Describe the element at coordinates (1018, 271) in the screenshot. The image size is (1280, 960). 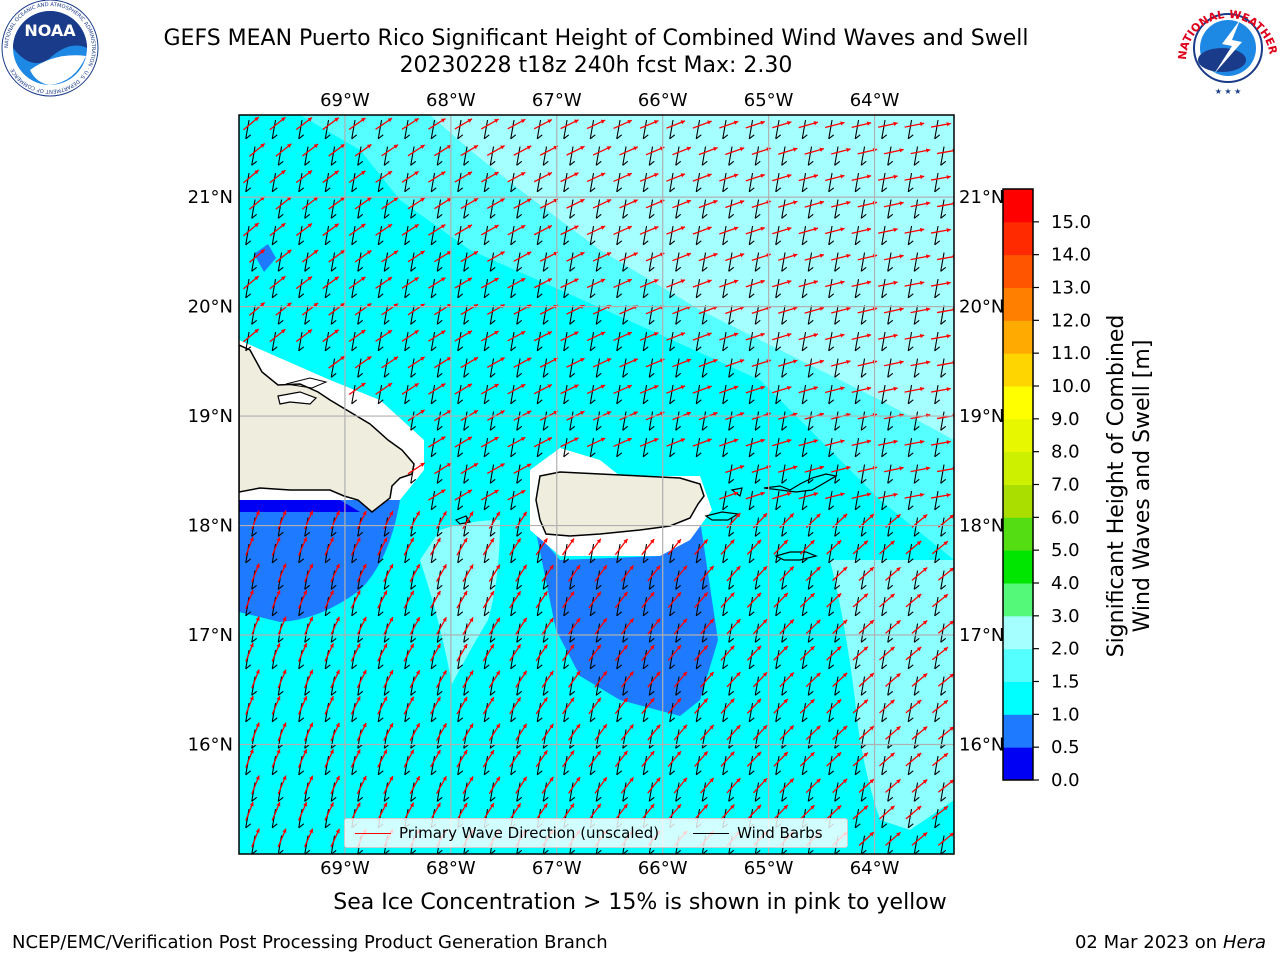
I see `colorbar-segment` at that location.